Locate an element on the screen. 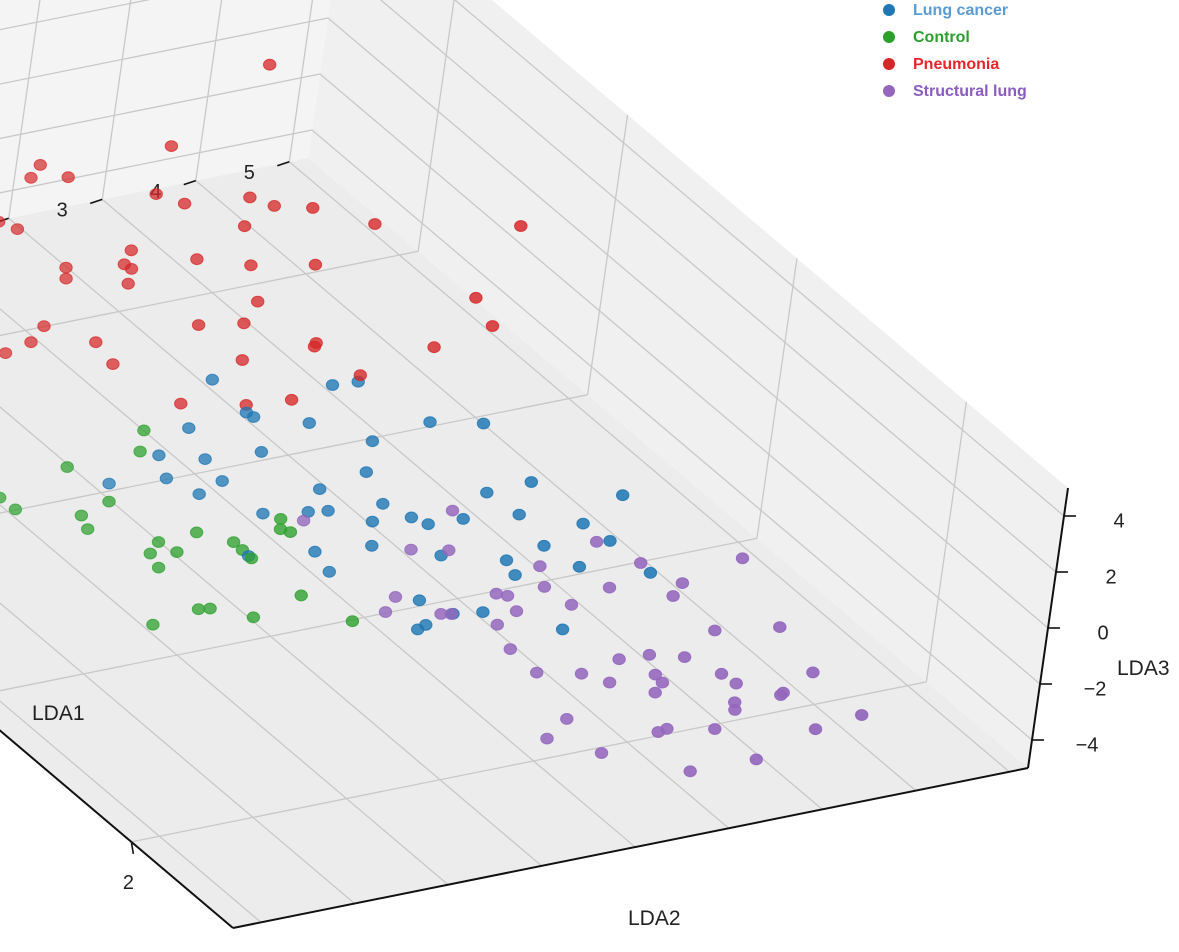 The image size is (1179, 952). back-pane is located at coordinates (165, 110).